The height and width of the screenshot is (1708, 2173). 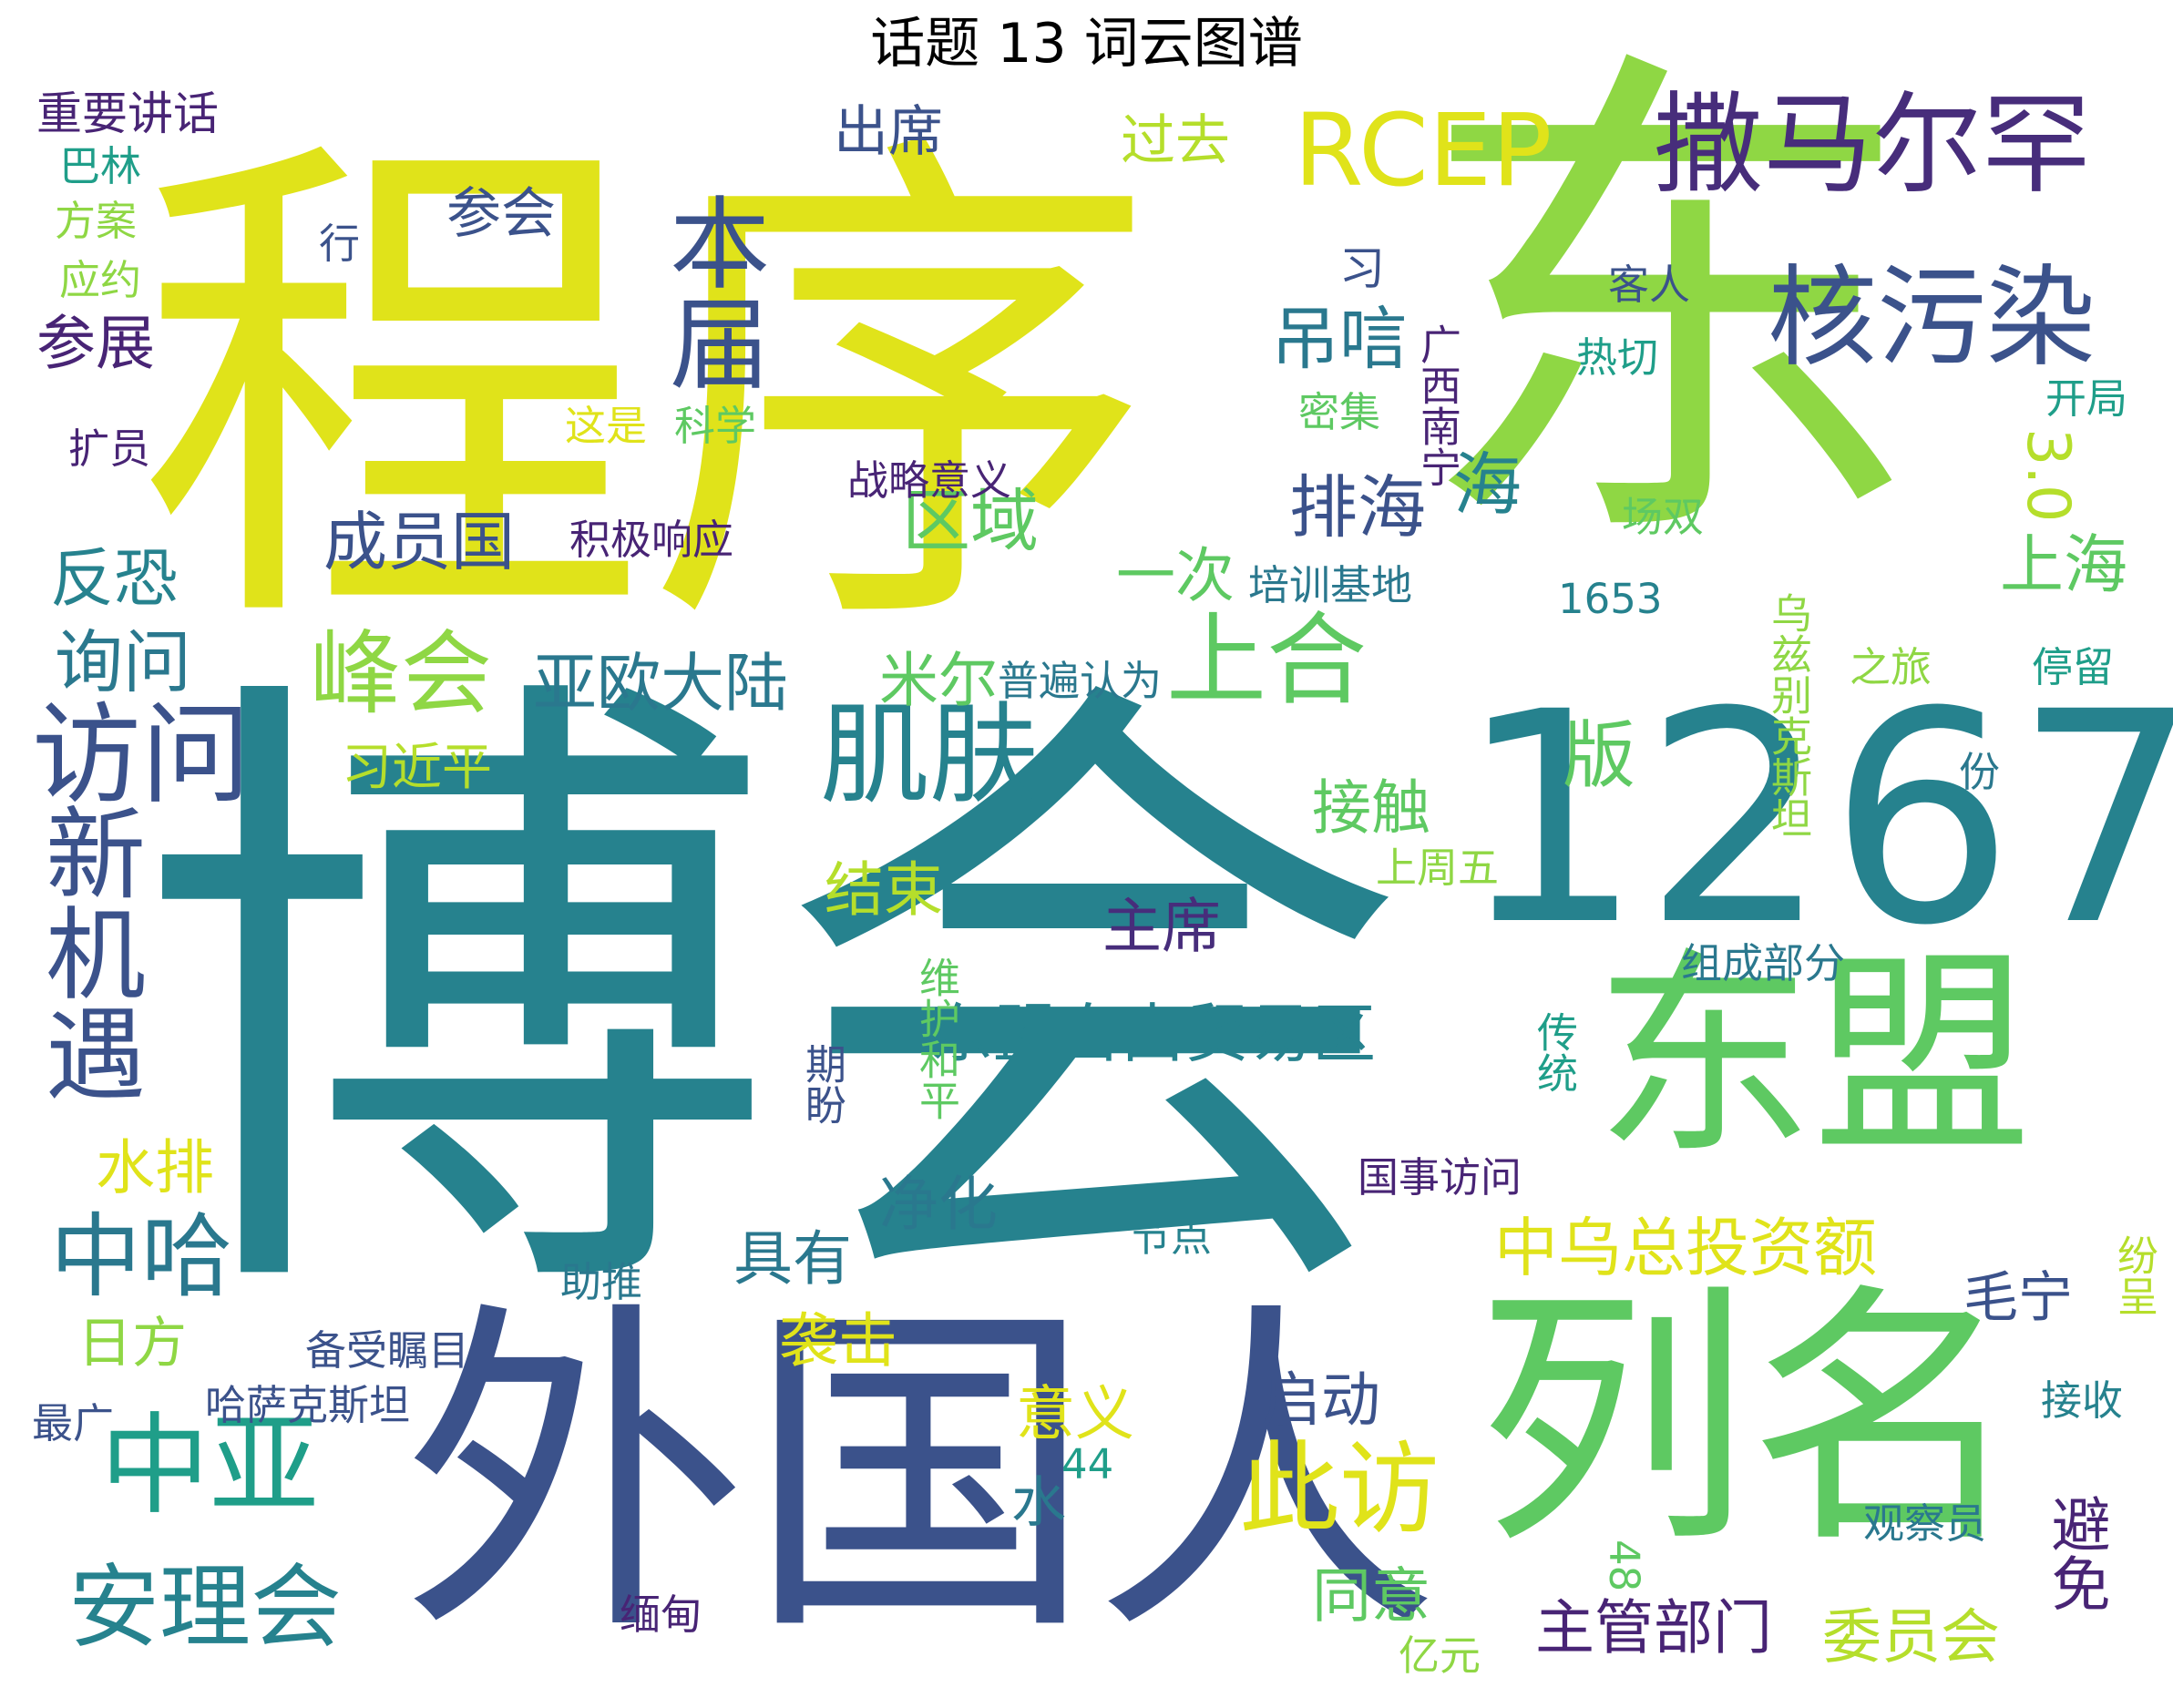 What do you see at coordinates (929, 756) in the screenshot?
I see `cloud-word: 肌肤` at bounding box center [929, 756].